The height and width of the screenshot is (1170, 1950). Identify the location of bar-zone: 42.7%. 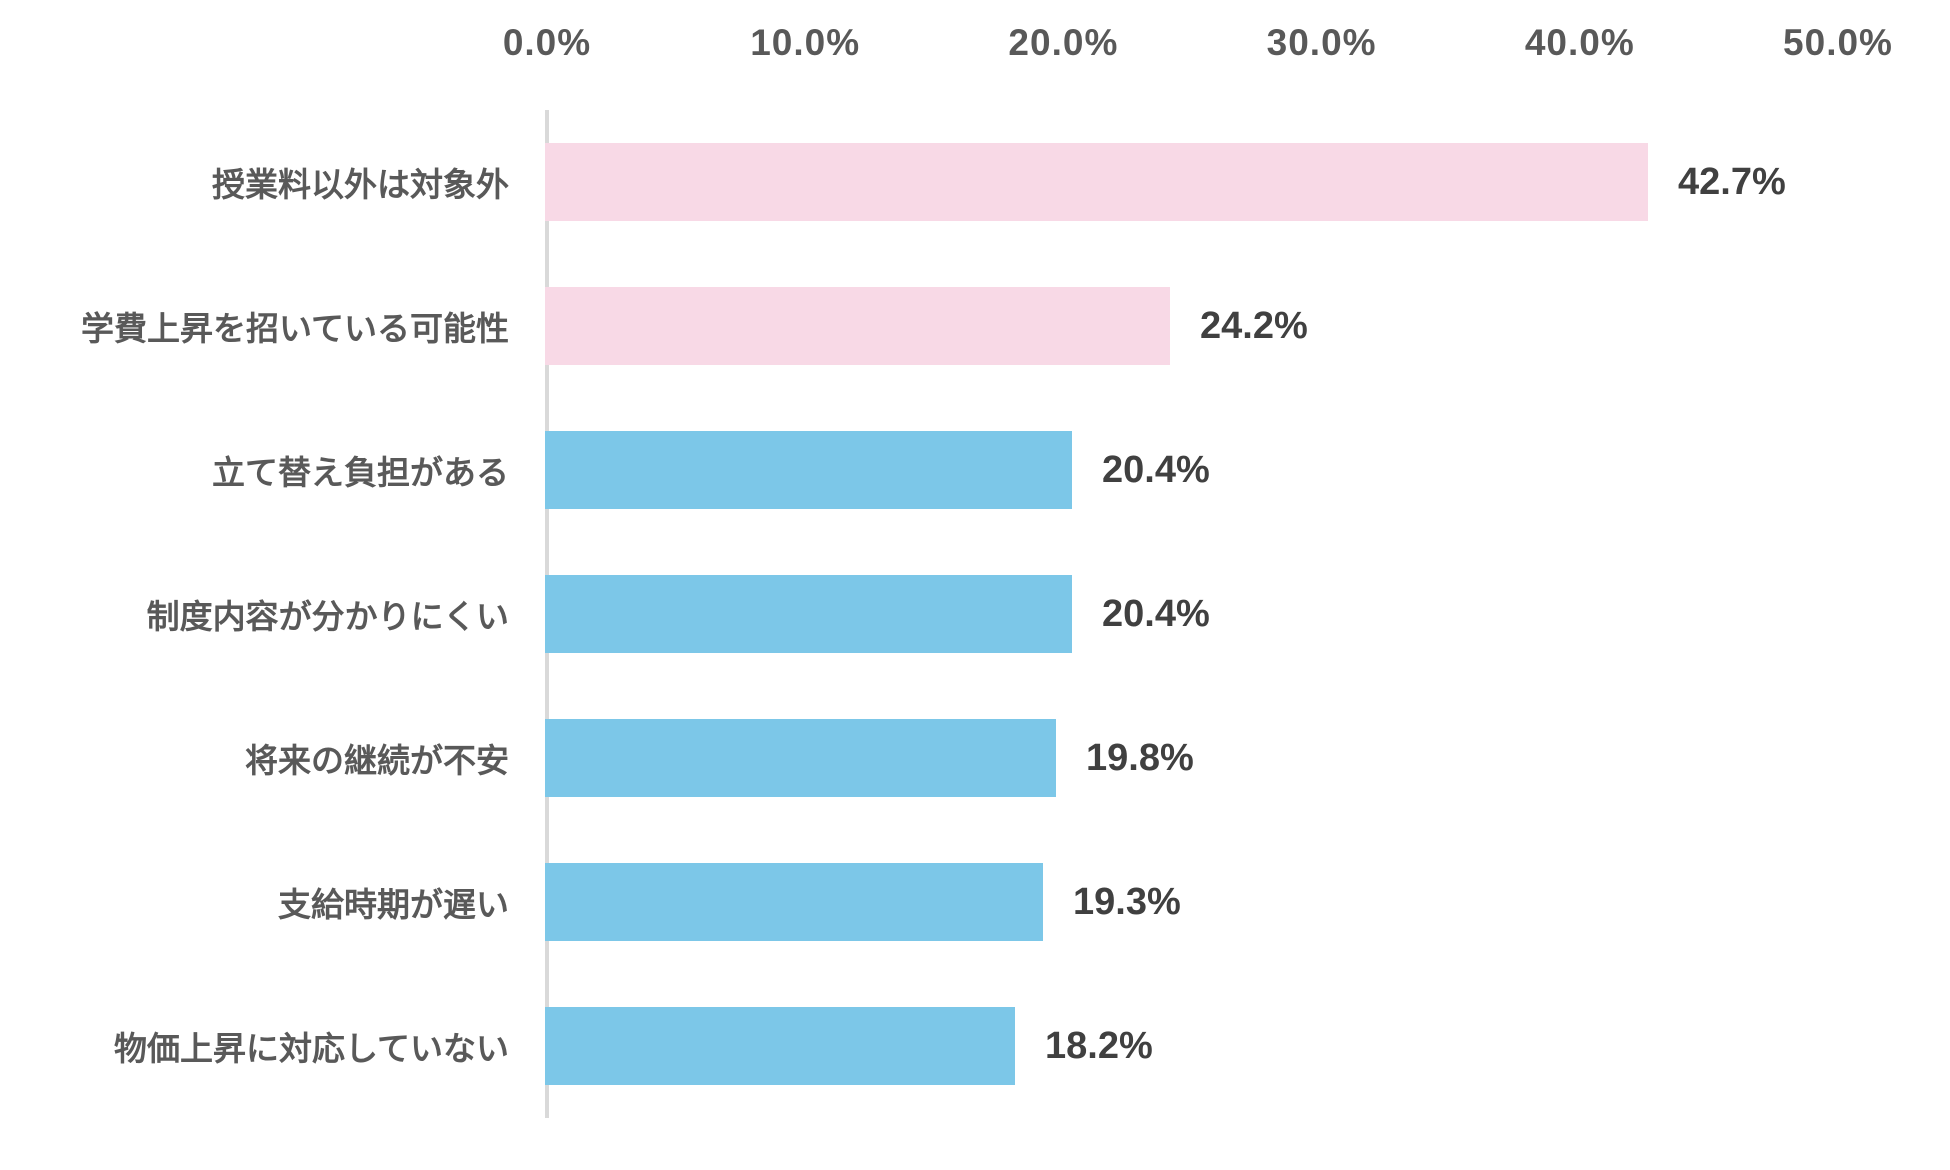
(1247, 182).